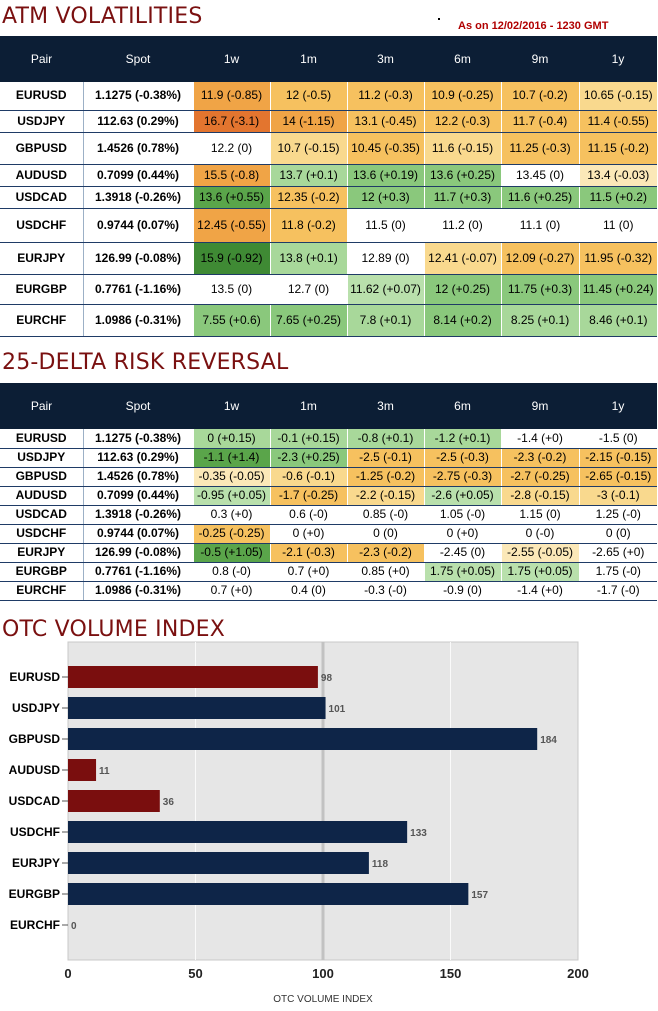 Image resolution: width=658 pixels, height=1011 pixels. I want to click on bar-eurgbp, so click(268, 894).